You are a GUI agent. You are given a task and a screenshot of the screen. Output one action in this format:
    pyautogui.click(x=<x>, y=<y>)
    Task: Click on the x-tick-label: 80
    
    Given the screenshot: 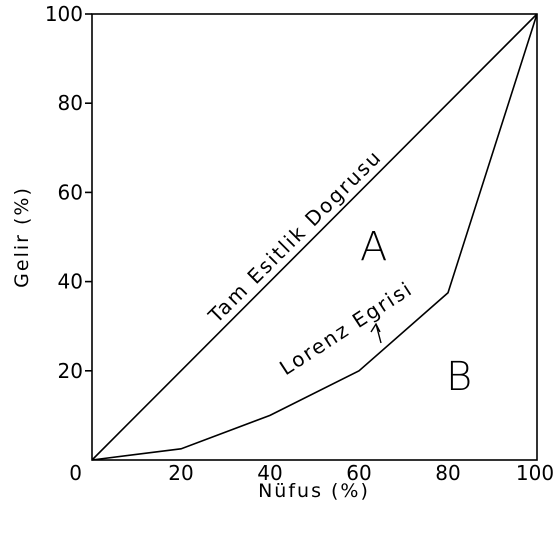 What is the action you would take?
    pyautogui.click(x=447, y=473)
    